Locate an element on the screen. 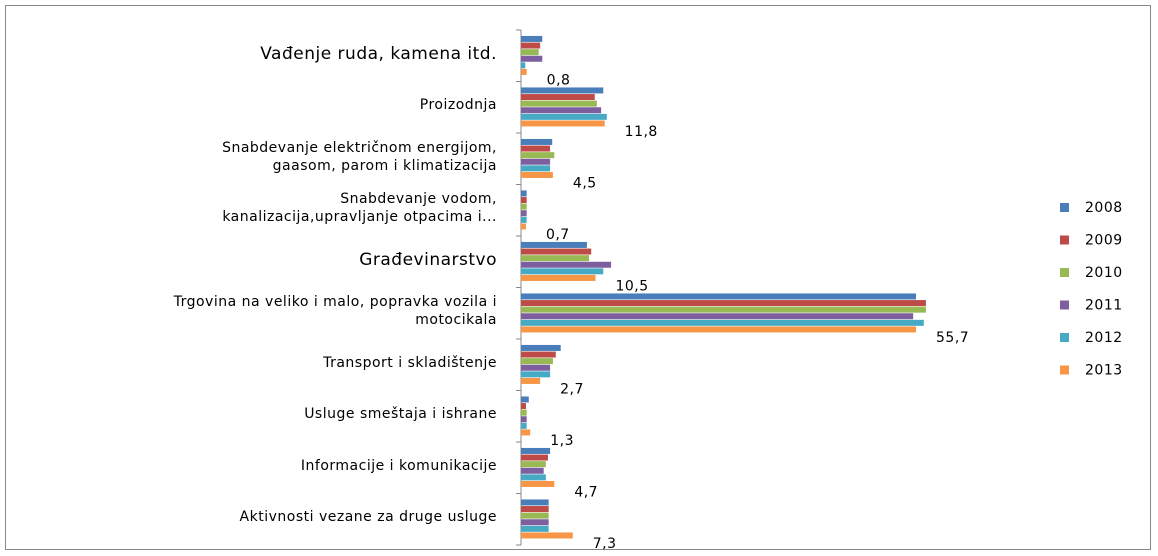 The image size is (1158, 556). category-label: Građevinarstvo is located at coordinates (428, 259).